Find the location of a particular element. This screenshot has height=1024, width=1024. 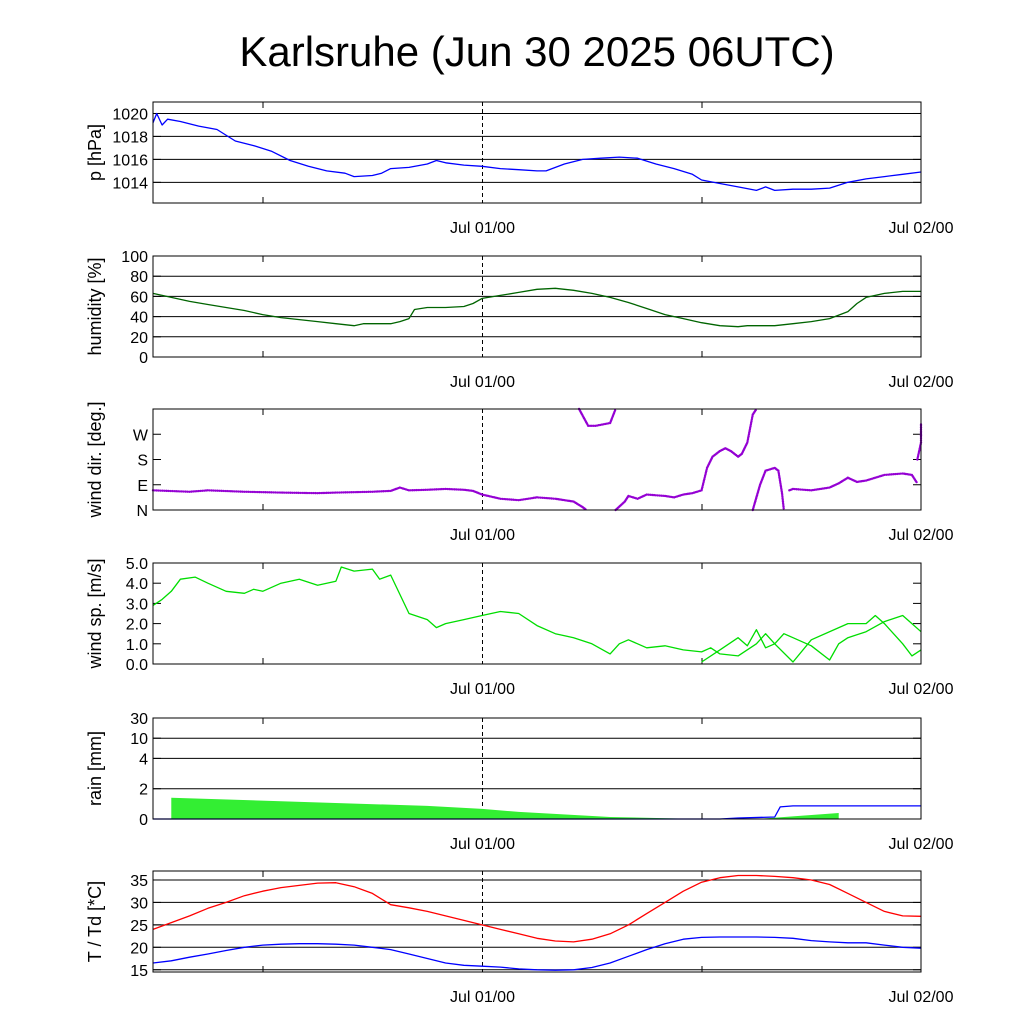

y-tick-label: 0.0 is located at coordinates (137, 665).